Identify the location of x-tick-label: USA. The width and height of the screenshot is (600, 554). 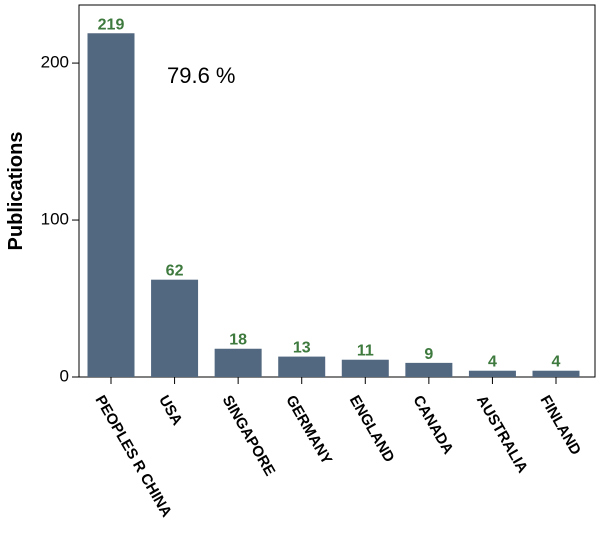
(170, 411).